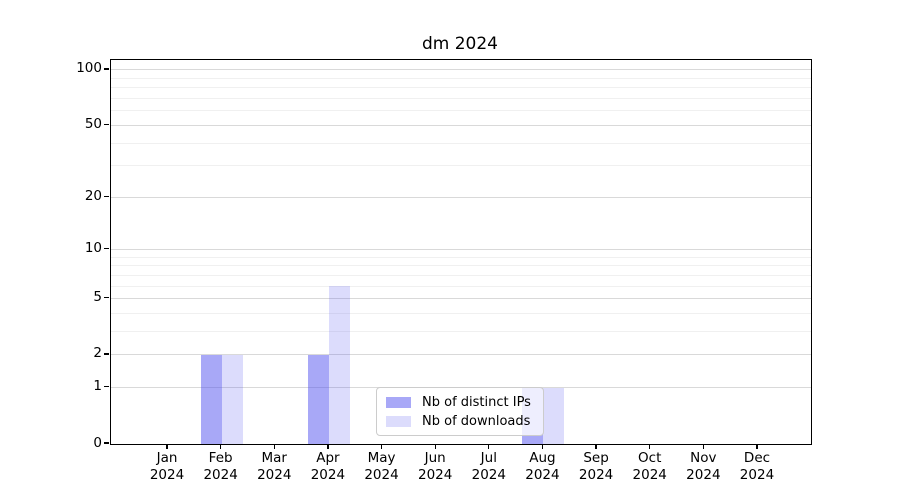 The width and height of the screenshot is (900, 500). I want to click on y-tick-label: 1, so click(97, 386).